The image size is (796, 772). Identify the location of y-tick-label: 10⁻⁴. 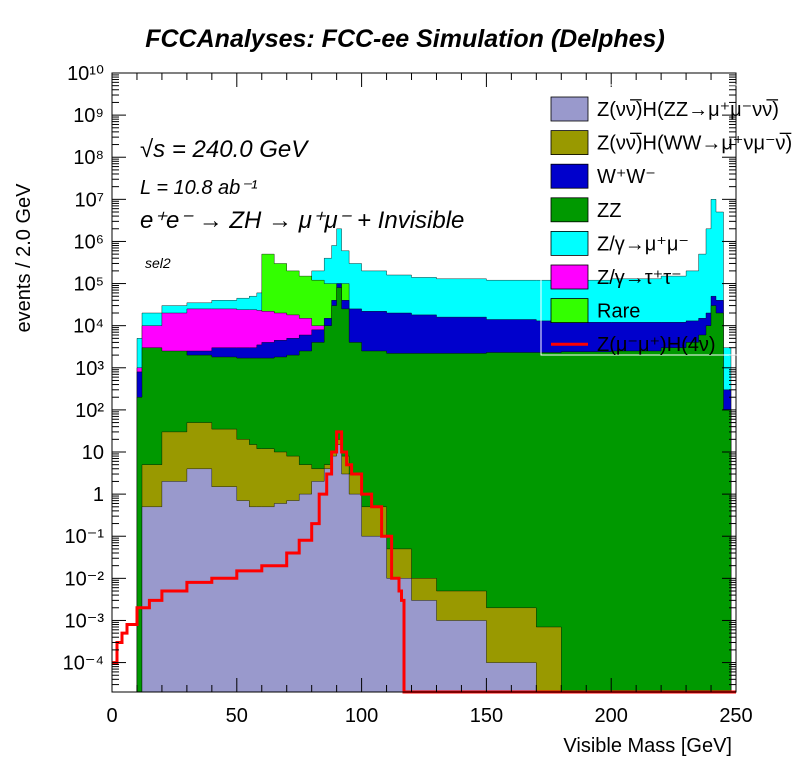
(83, 664).